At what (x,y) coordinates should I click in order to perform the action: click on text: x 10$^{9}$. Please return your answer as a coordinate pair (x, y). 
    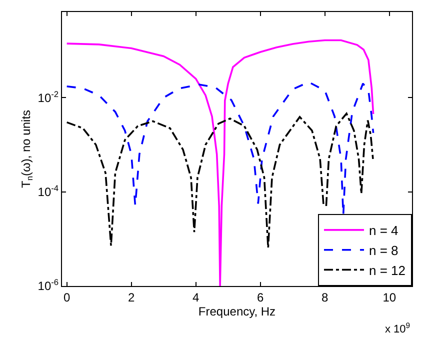
    Looking at the image, I should click on (397, 328).